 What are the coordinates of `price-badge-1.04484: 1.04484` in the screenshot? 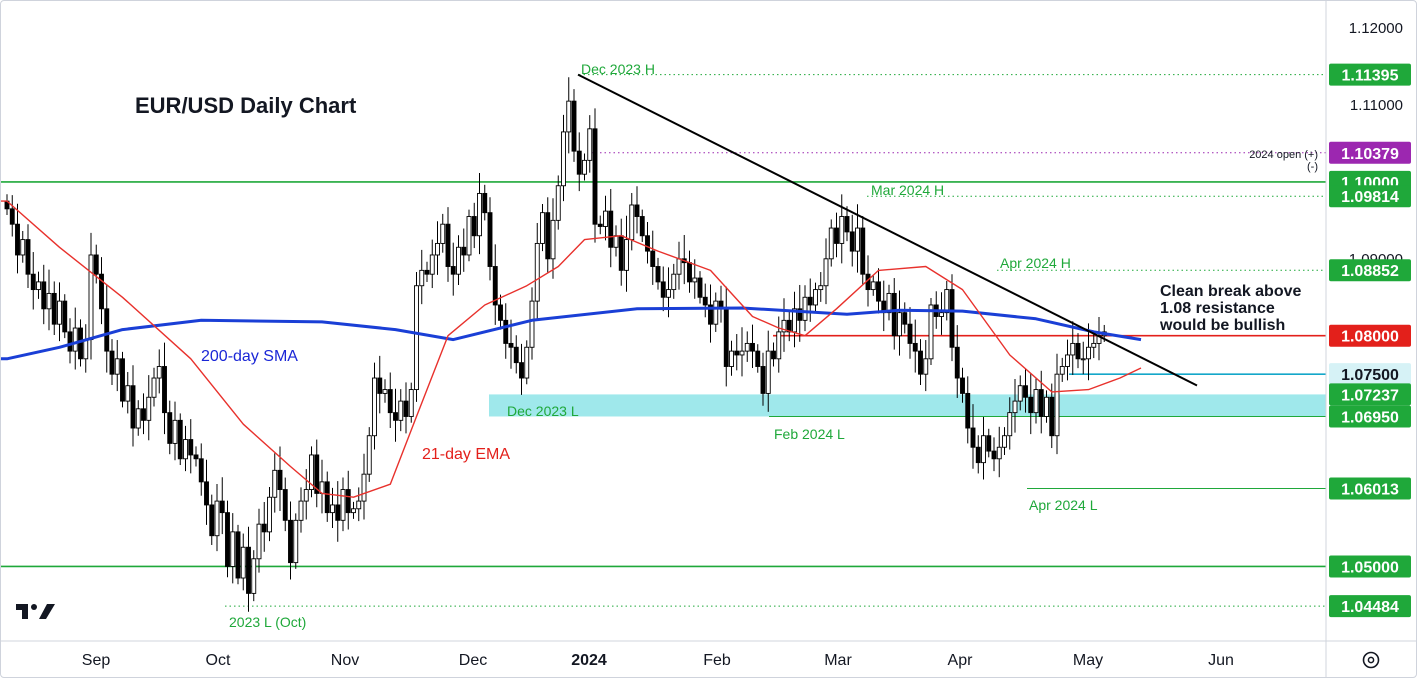 It's located at (1370, 606).